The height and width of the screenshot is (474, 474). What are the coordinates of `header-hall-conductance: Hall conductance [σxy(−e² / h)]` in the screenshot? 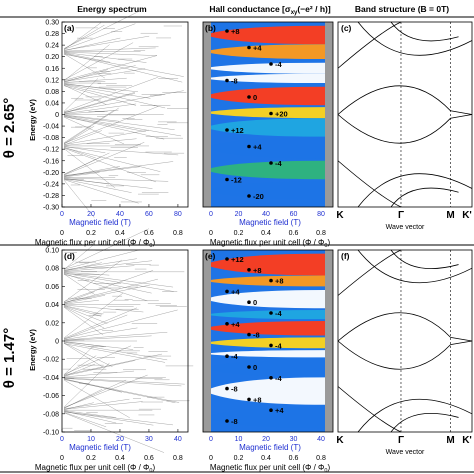 It's located at (270, 10).